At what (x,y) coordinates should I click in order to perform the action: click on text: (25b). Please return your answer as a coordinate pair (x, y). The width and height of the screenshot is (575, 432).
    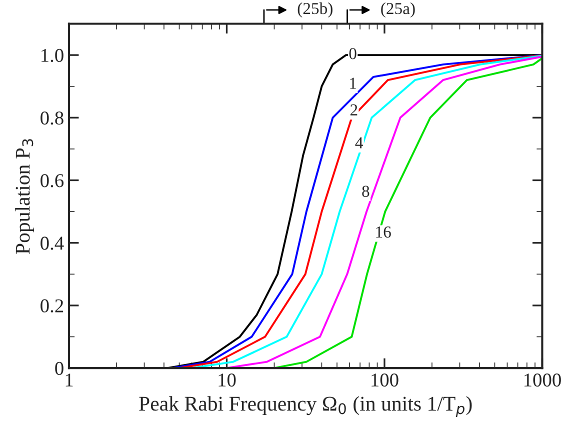
    Looking at the image, I should click on (315, 10).